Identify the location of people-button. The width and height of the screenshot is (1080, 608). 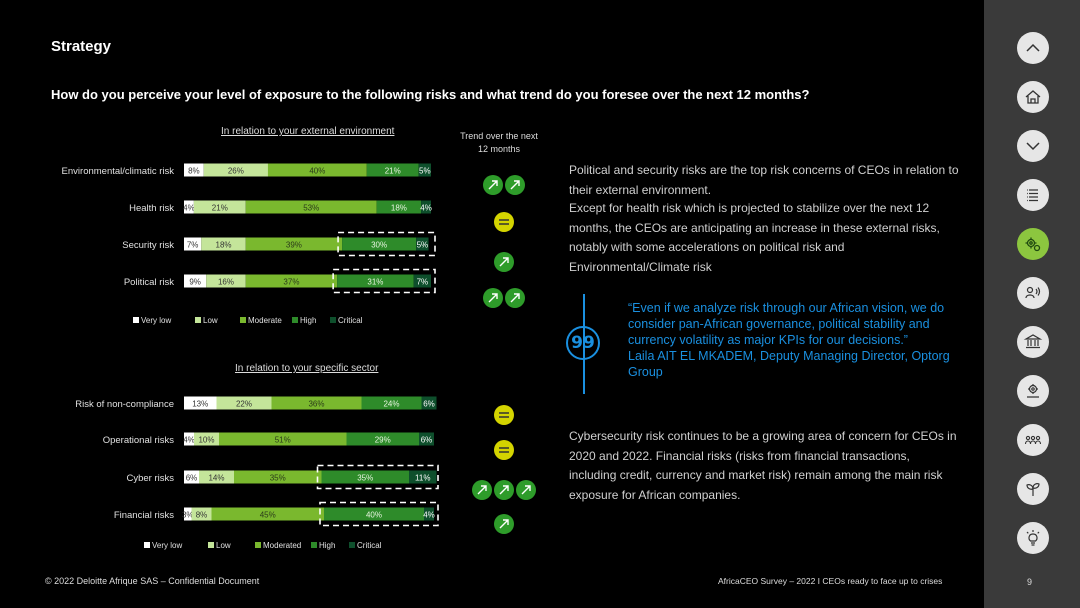
(1033, 293).